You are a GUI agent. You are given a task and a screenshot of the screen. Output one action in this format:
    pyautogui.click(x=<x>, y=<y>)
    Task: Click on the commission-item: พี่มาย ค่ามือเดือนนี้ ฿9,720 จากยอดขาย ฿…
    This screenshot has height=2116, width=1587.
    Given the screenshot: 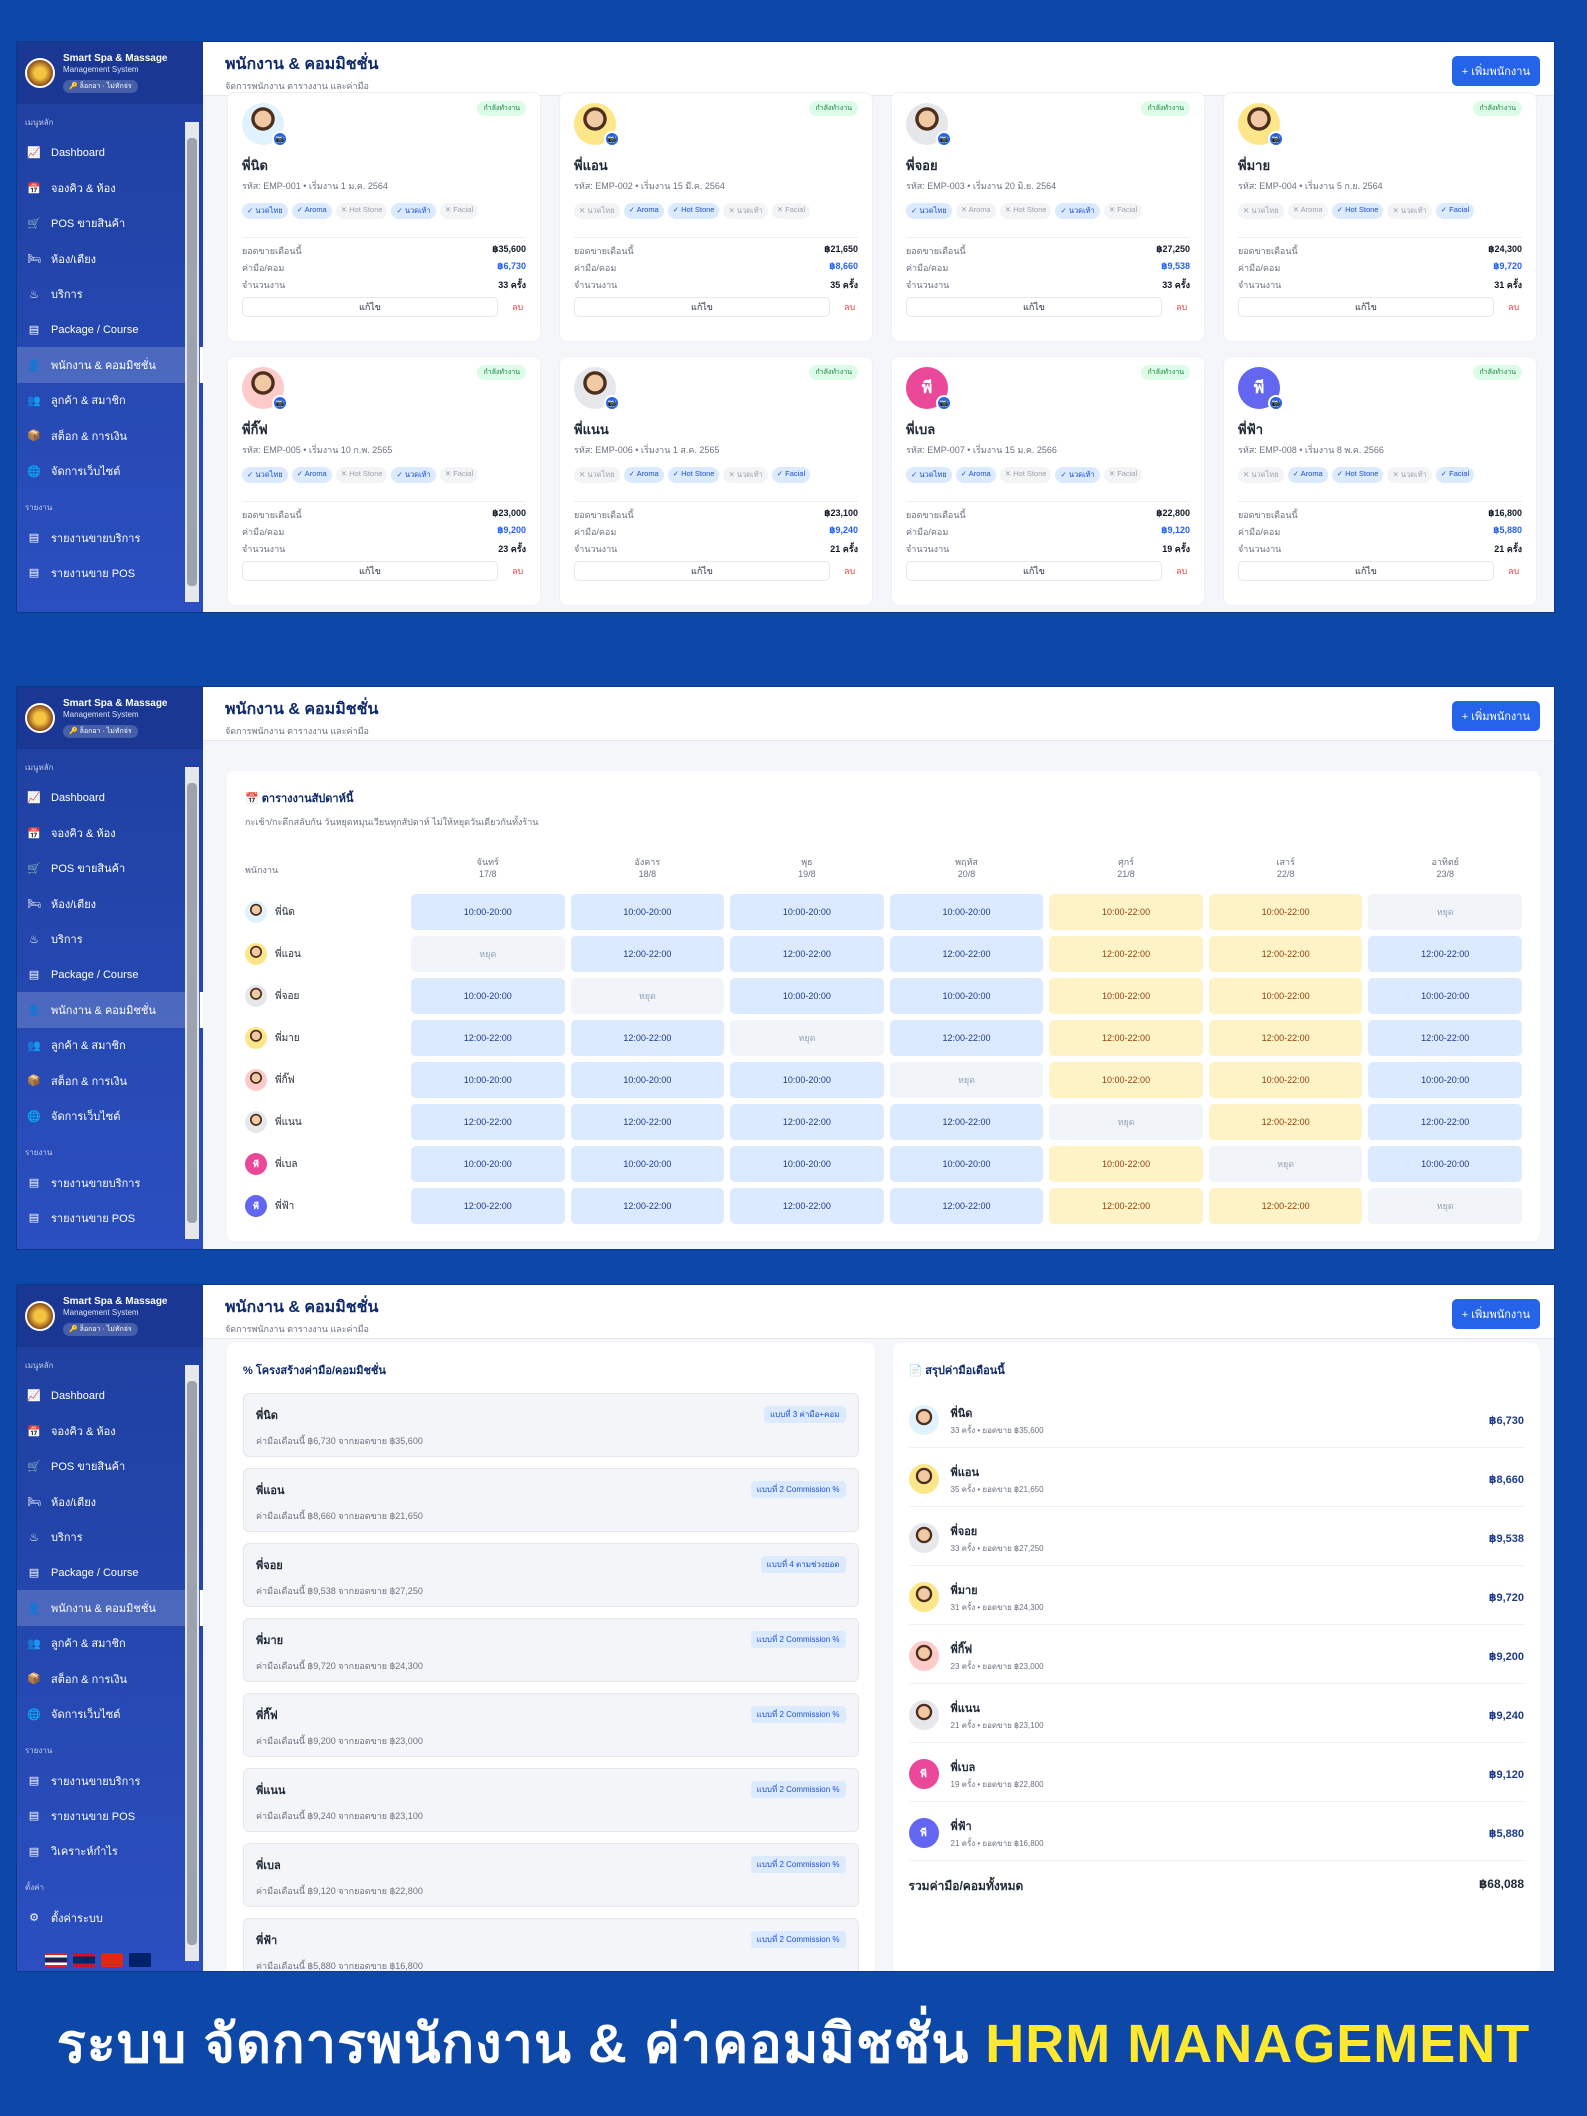 What is the action you would take?
    pyautogui.click(x=551, y=1650)
    